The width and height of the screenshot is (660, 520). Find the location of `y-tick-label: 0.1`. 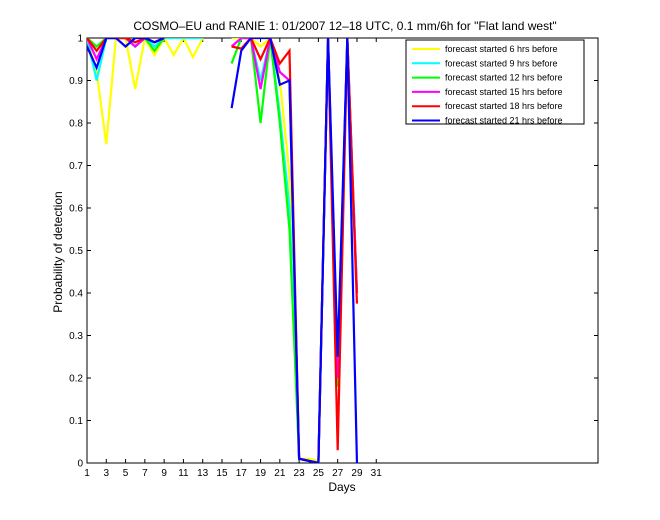

y-tick-label: 0.1 is located at coordinates (76, 421).